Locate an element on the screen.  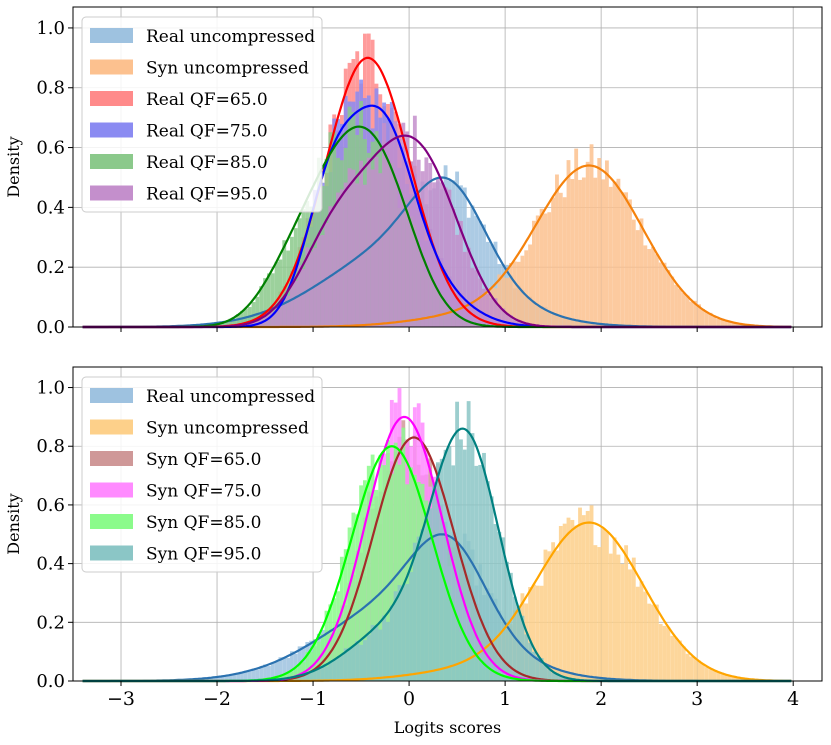
legend-label: Syn uncompressed is located at coordinates (227, 429).